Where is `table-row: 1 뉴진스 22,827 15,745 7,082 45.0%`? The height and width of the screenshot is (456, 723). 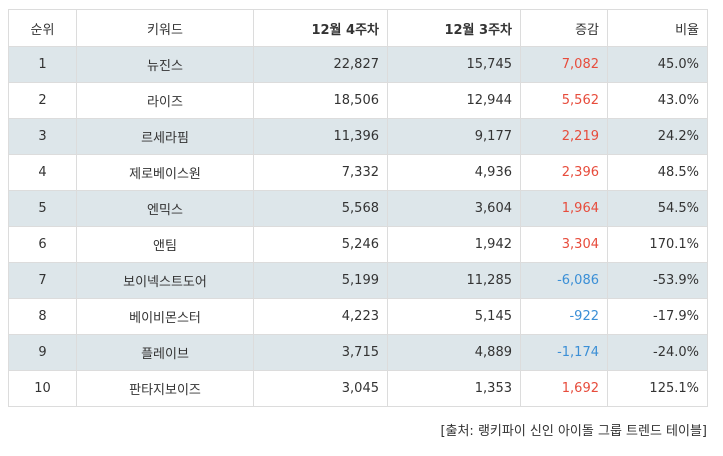
table-row: 1 뉴진스 22,827 15,745 7,082 45.0% is located at coordinates (358, 64).